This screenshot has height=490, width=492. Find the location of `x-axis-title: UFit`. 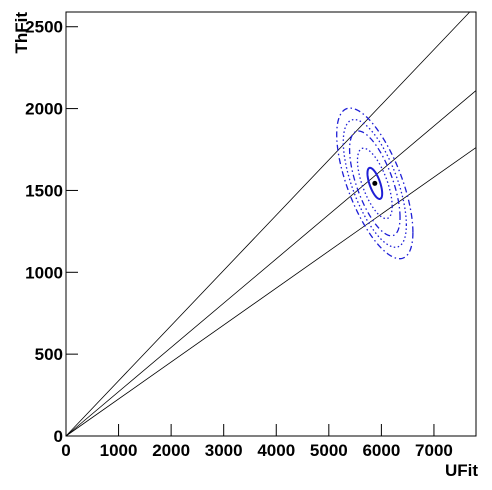

x-axis-title: UFit is located at coordinates (461, 470).